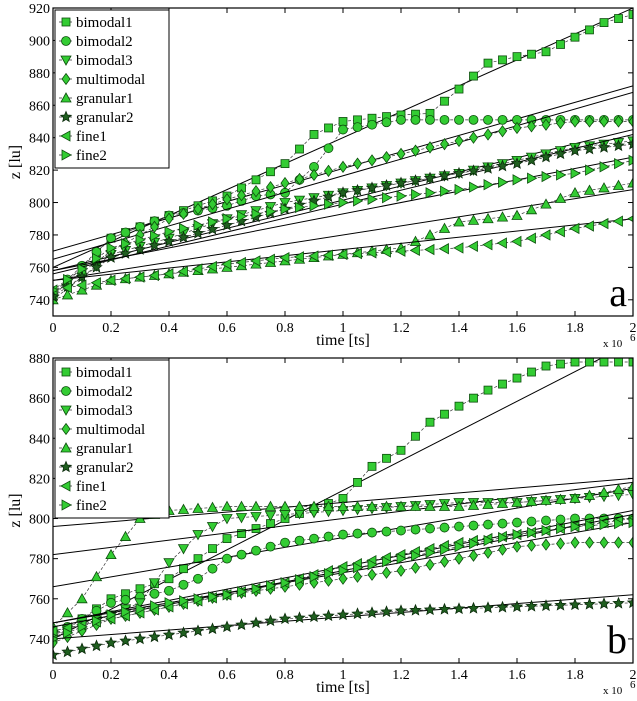  I want to click on y-tick-label: 920, so click(39, 9).